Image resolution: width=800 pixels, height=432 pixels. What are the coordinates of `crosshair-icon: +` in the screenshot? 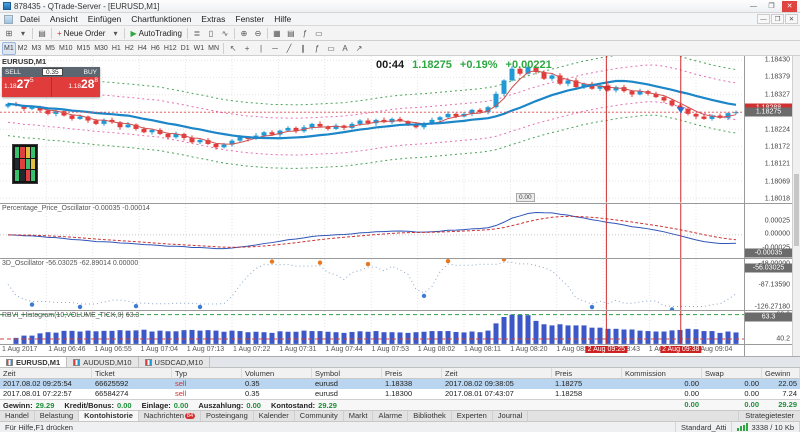 It's located at (247, 48).